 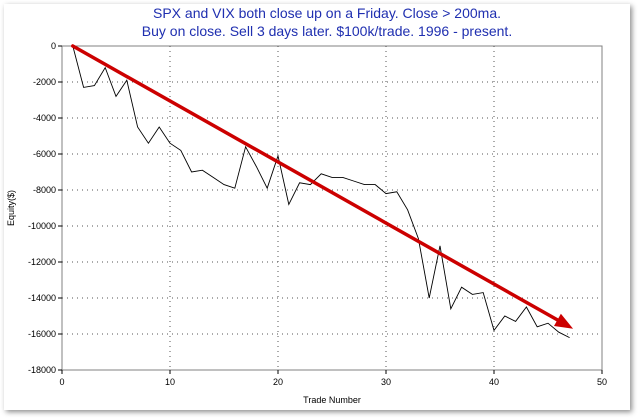 What do you see at coordinates (494, 382) in the screenshot?
I see `x-tick-label: 40` at bounding box center [494, 382].